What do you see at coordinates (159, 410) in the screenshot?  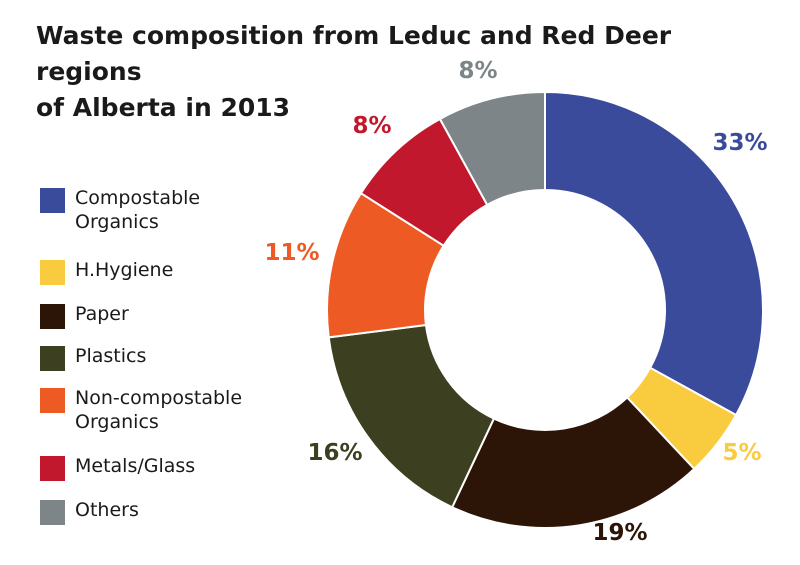 I see `legend-label-non-compostable-organics: Non-compostable Organics` at bounding box center [159, 410].